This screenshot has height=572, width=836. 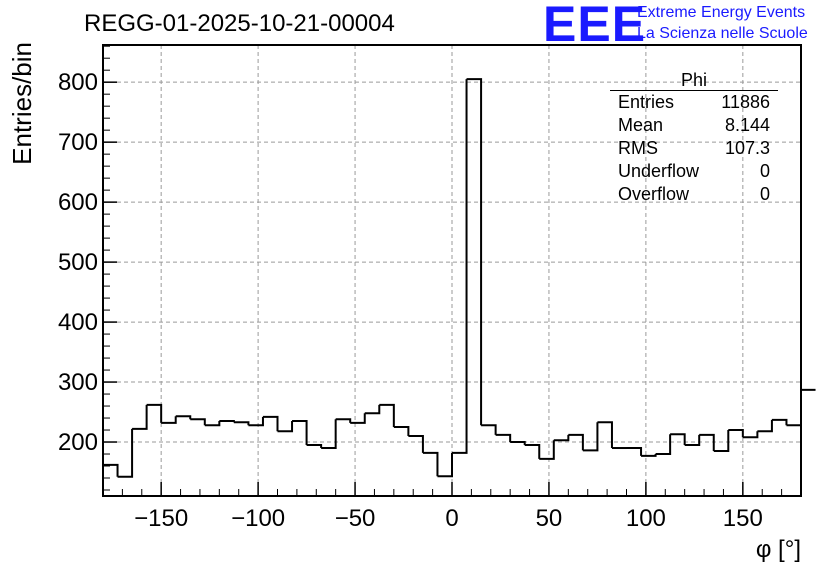 What do you see at coordinates (638, 148) in the screenshot?
I see `stats-label: RMS` at bounding box center [638, 148].